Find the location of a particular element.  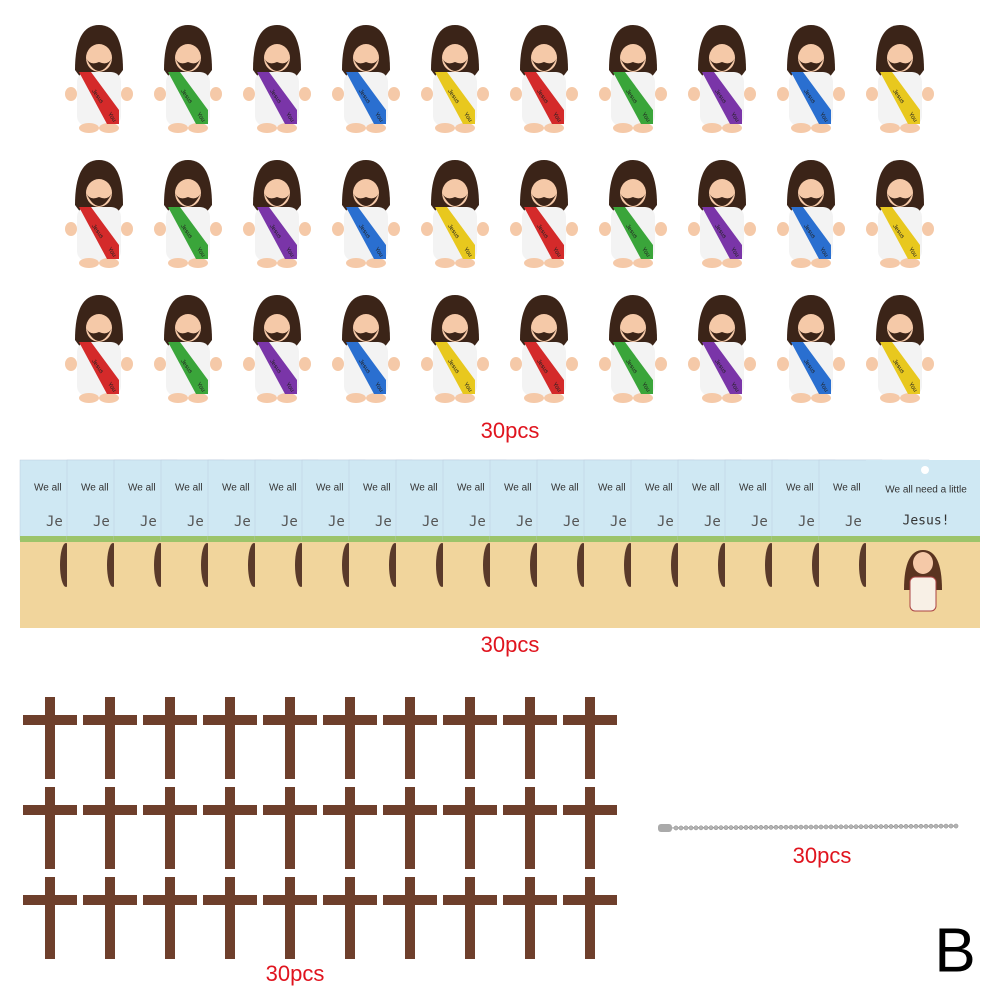

card-jesus-face is located at coordinates (923, 563).